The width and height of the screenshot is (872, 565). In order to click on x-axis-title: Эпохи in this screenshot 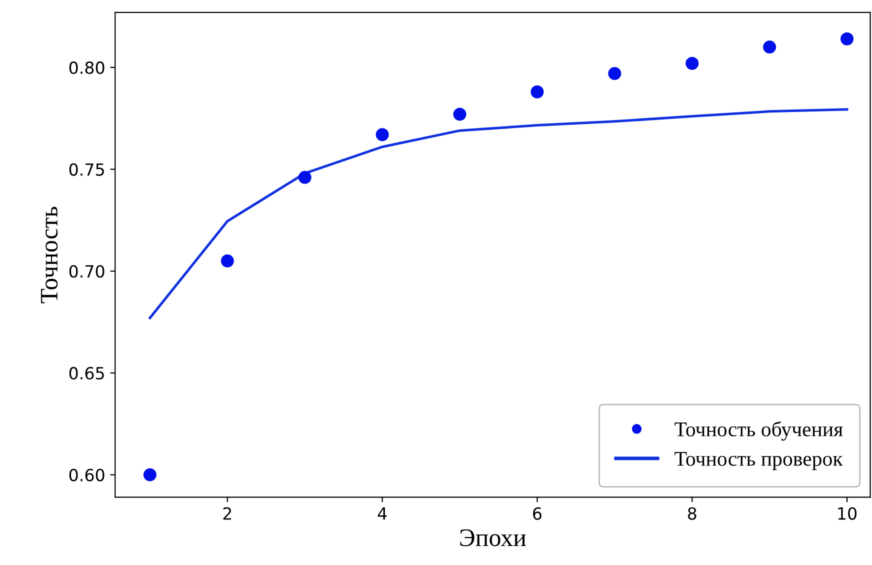, I will do `click(493, 537)`.